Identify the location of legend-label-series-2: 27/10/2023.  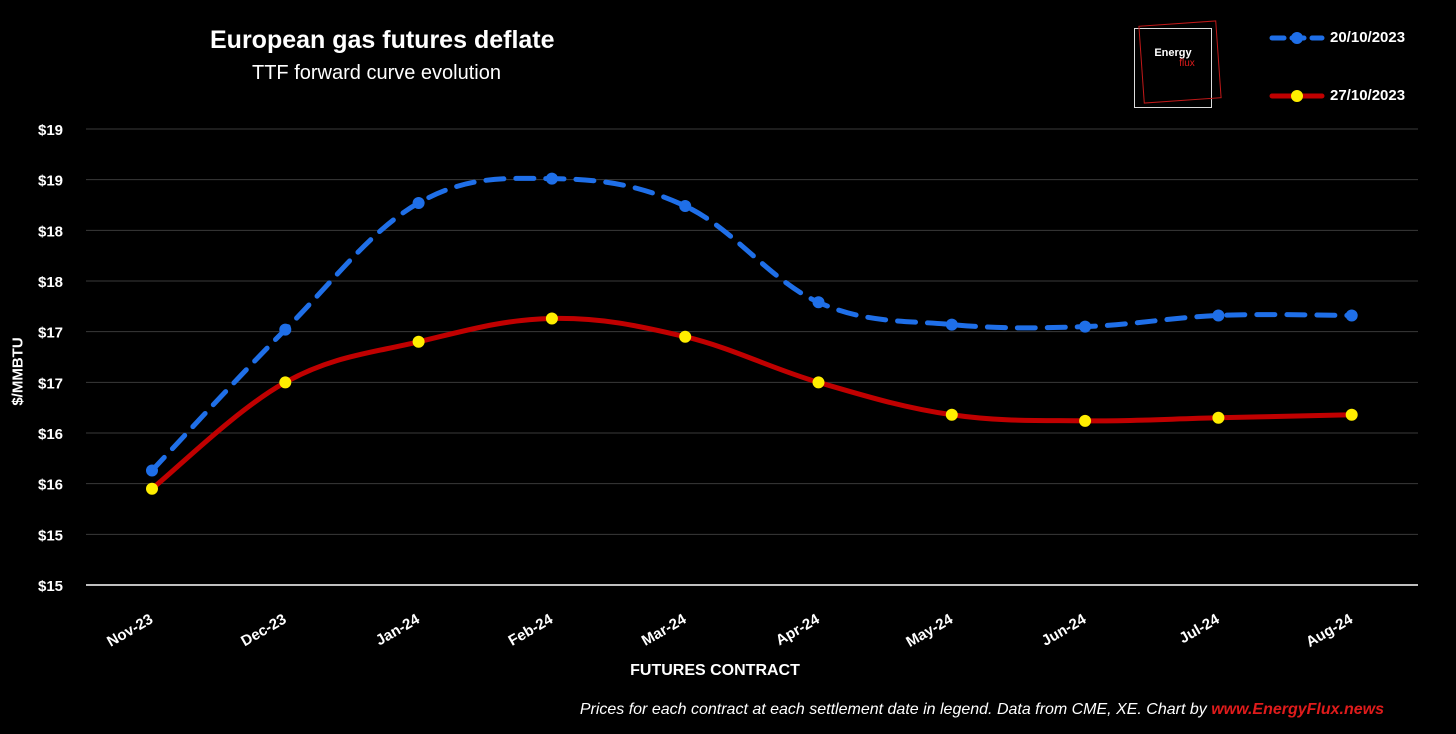
(1368, 95).